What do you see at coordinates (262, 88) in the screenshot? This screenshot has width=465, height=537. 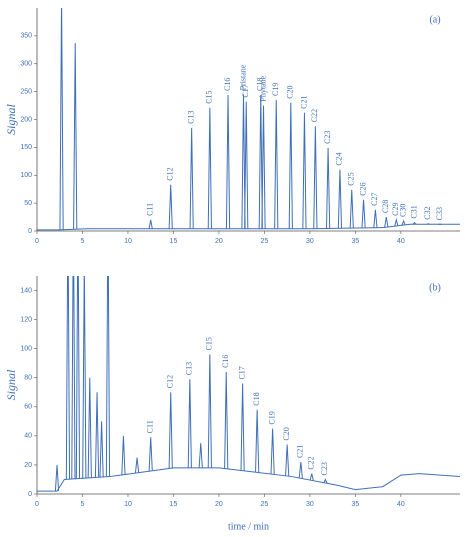 I see `peak-label: Phytane` at bounding box center [262, 88].